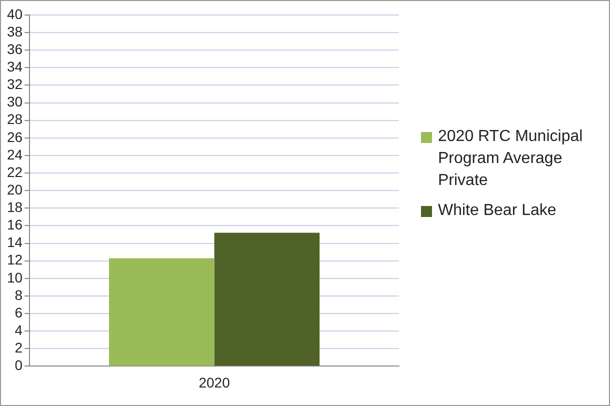 The height and width of the screenshot is (406, 610). What do you see at coordinates (14, 48) in the screenshot?
I see `y-tick-label: 36` at bounding box center [14, 48].